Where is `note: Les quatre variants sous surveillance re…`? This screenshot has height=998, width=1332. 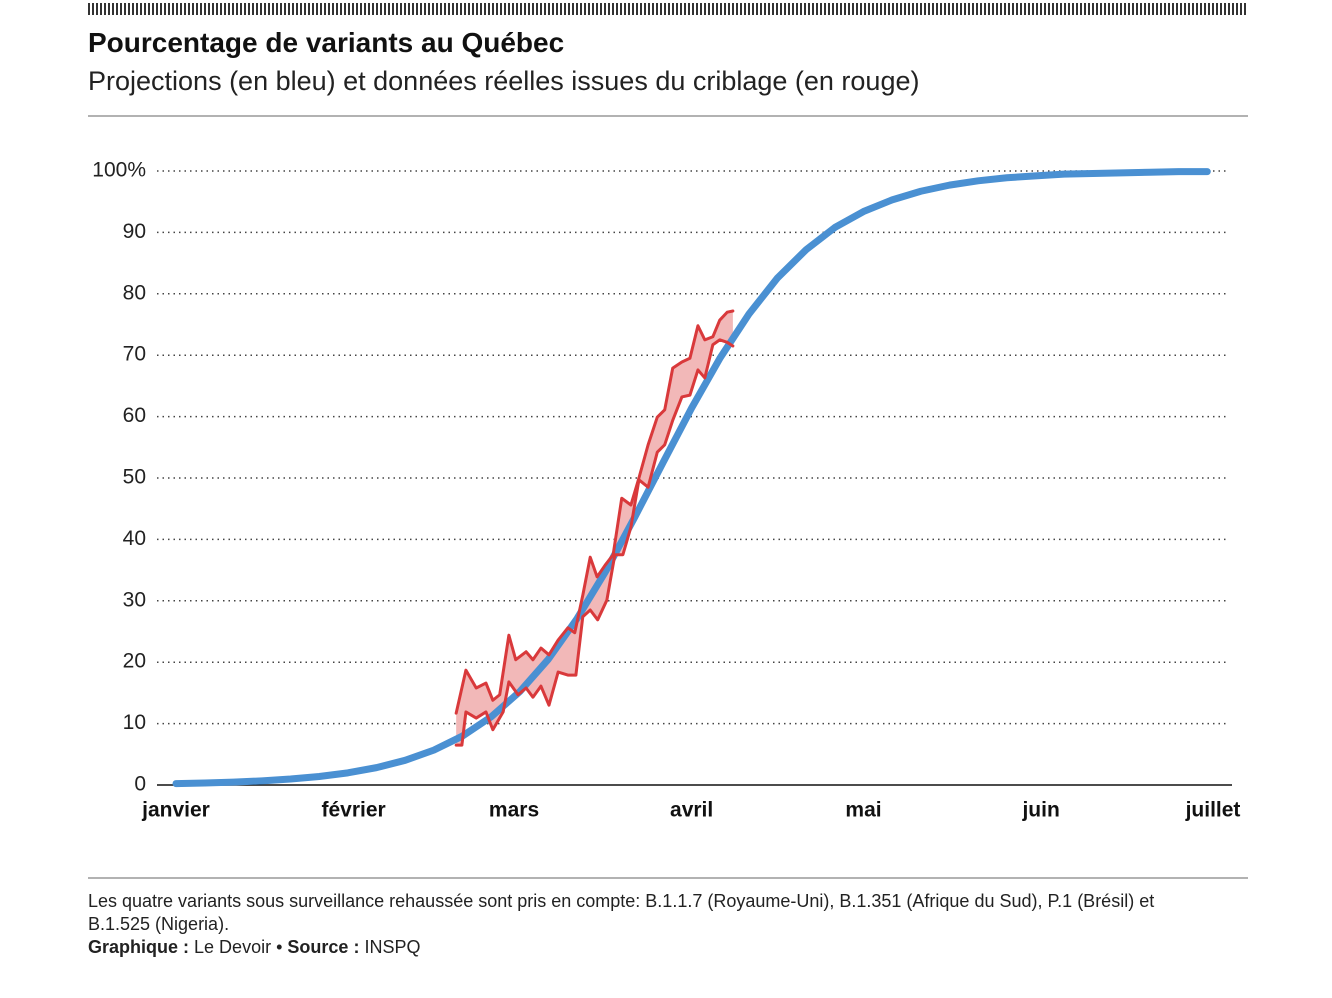 note: Les quatre variants sous surveillance re… is located at coordinates (621, 912).